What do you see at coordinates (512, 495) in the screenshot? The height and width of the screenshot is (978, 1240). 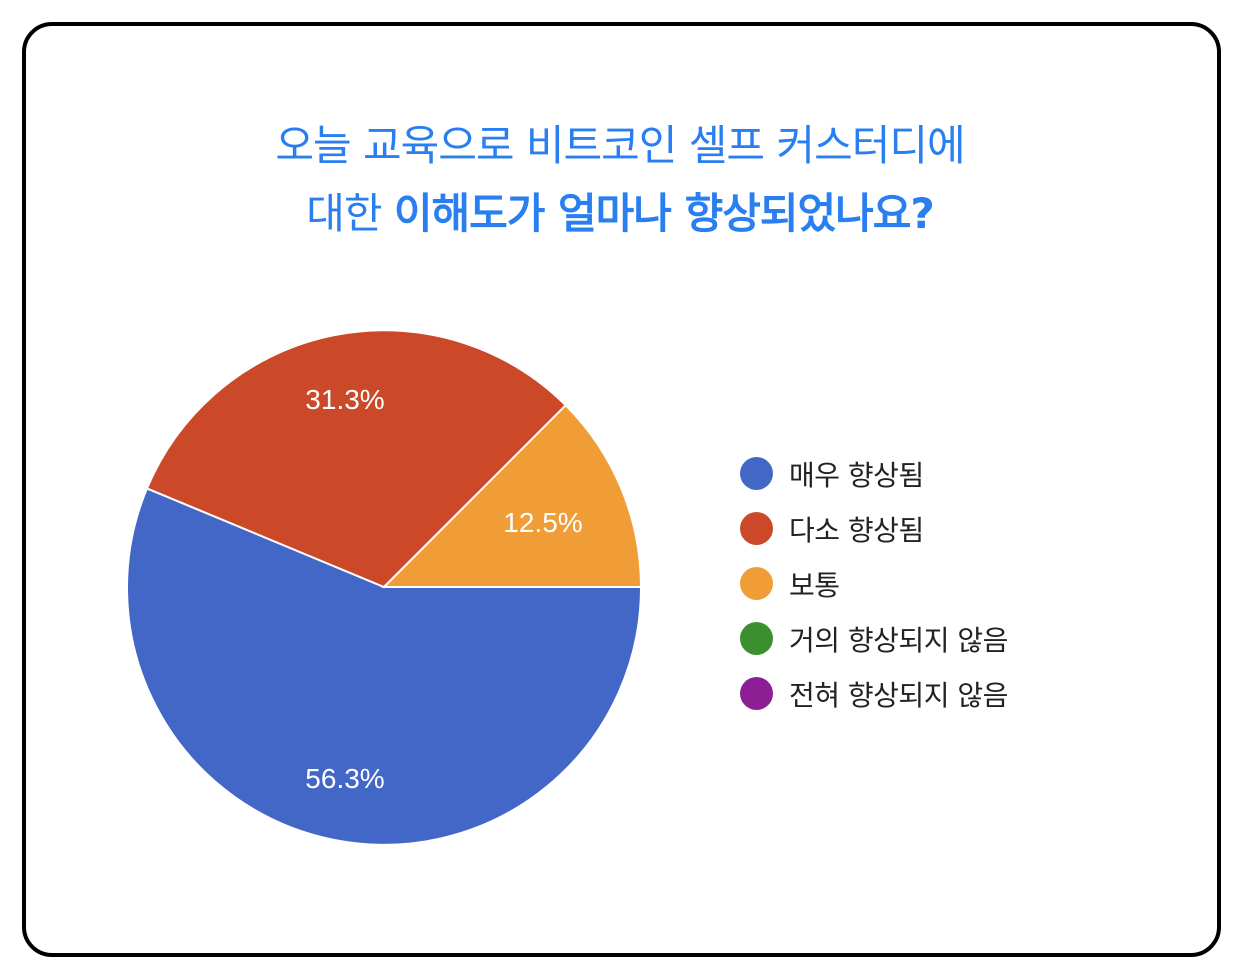 I see `slice-normal` at bounding box center [512, 495].